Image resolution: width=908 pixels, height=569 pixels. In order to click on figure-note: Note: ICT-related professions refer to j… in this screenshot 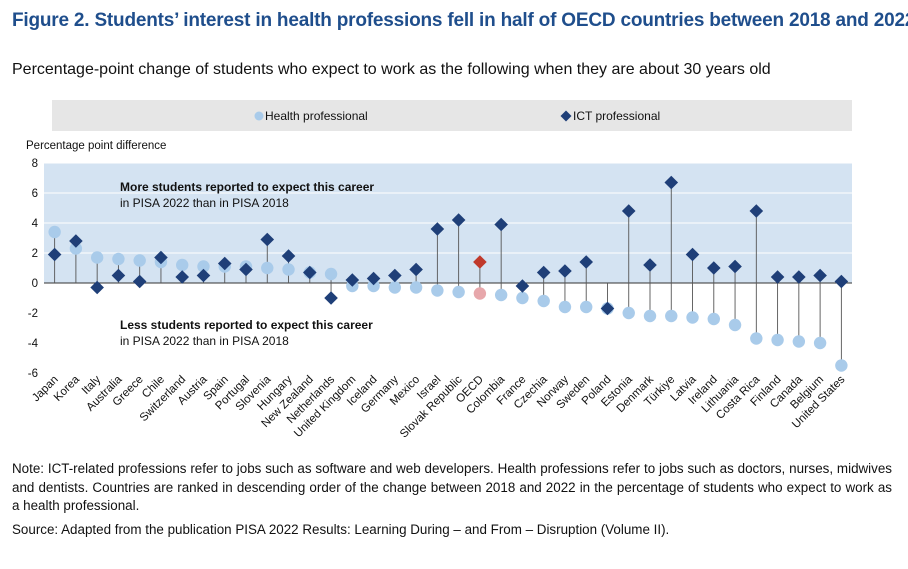, I will do `click(452, 487)`.